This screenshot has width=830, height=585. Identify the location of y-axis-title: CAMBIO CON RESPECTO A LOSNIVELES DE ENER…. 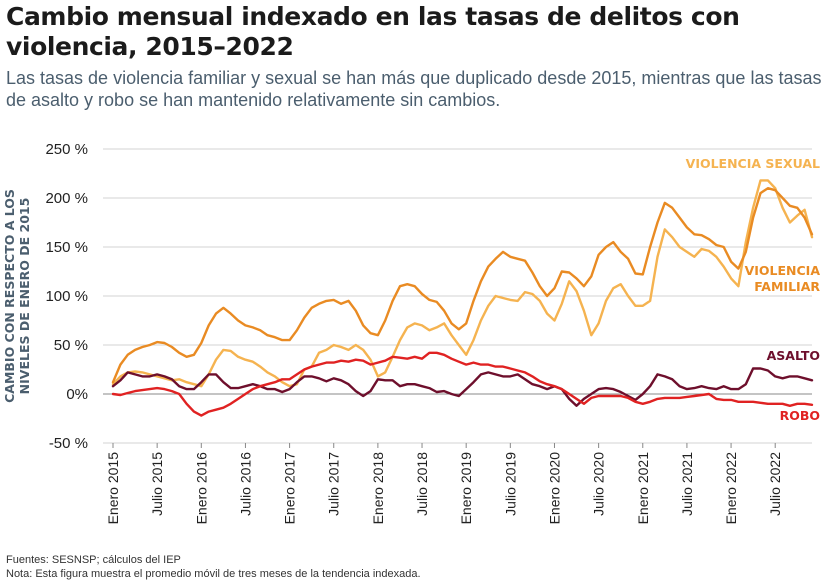
(17, 296).